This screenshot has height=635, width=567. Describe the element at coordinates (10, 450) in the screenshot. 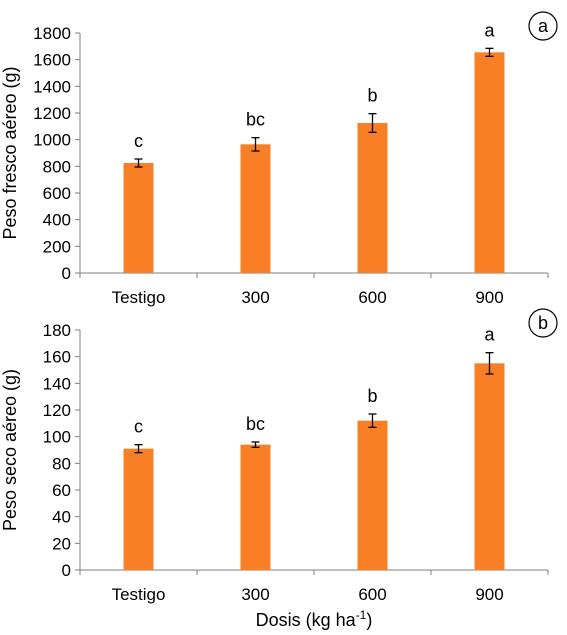

I see `y-axis-label: Peso seco aéreo (g)` at that location.